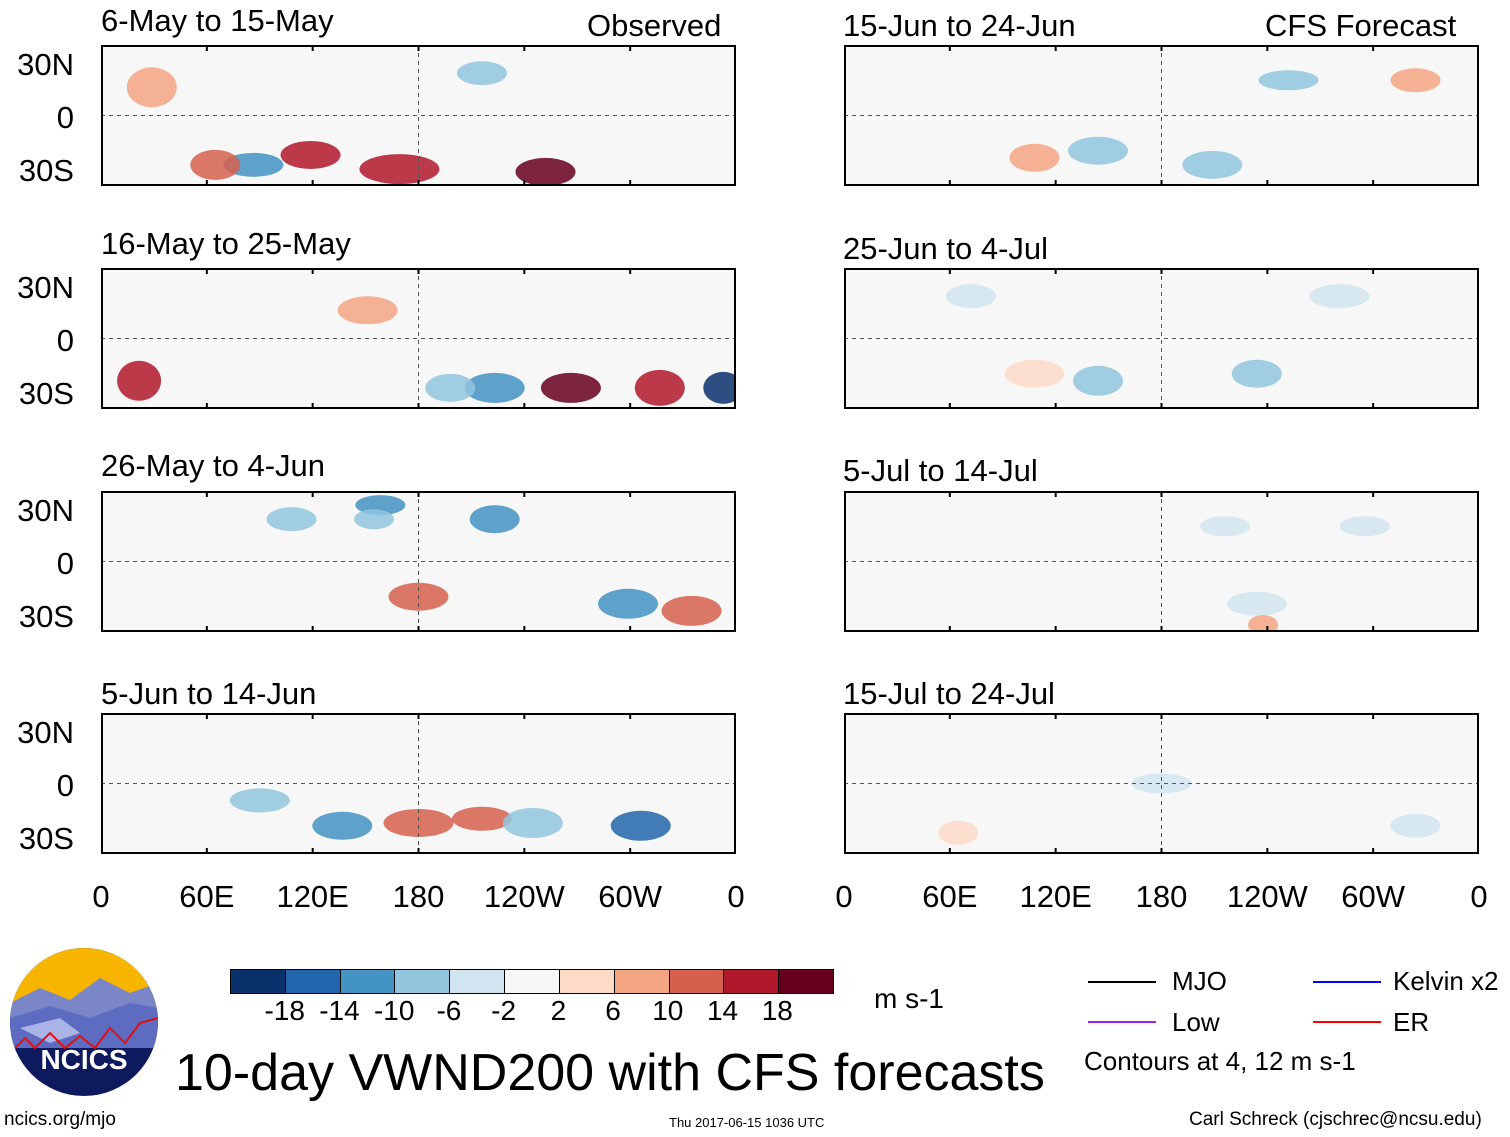 This screenshot has width=1510, height=1137. What do you see at coordinates (504, 1010) in the screenshot?
I see `colorbar-label: -2` at bounding box center [504, 1010].